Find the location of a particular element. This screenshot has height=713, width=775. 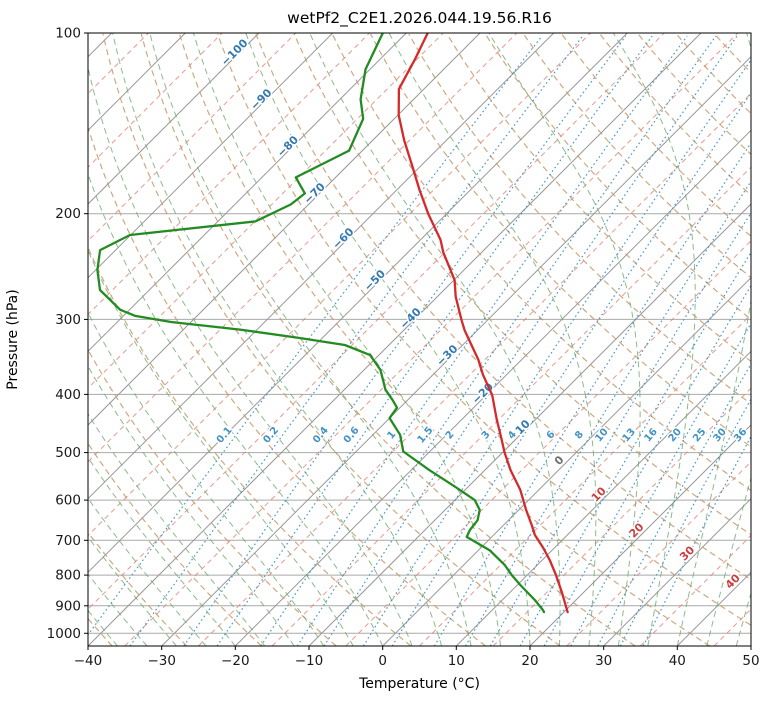

y-tick-label: 900 is located at coordinates (68, 606).